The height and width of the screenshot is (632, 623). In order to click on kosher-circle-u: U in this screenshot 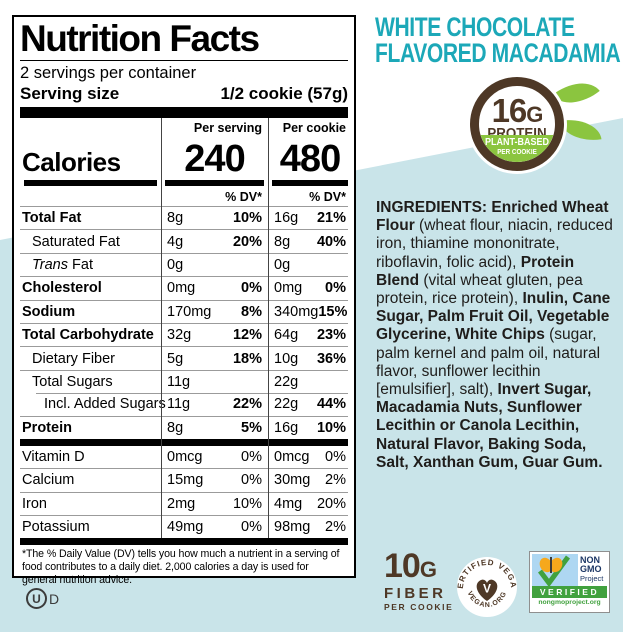, I will do `click(36, 598)`.